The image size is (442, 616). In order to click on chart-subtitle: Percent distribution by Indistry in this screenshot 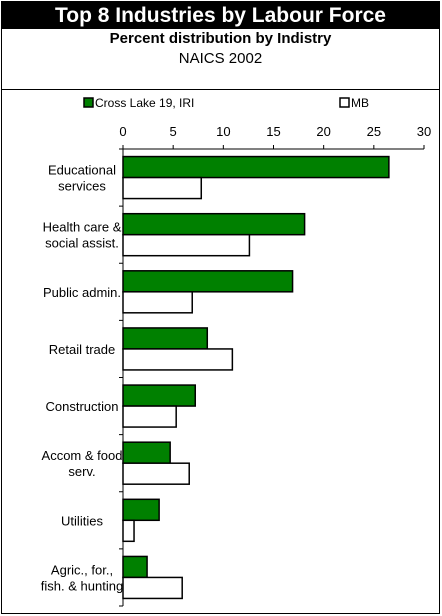, I will do `click(220, 38)`.